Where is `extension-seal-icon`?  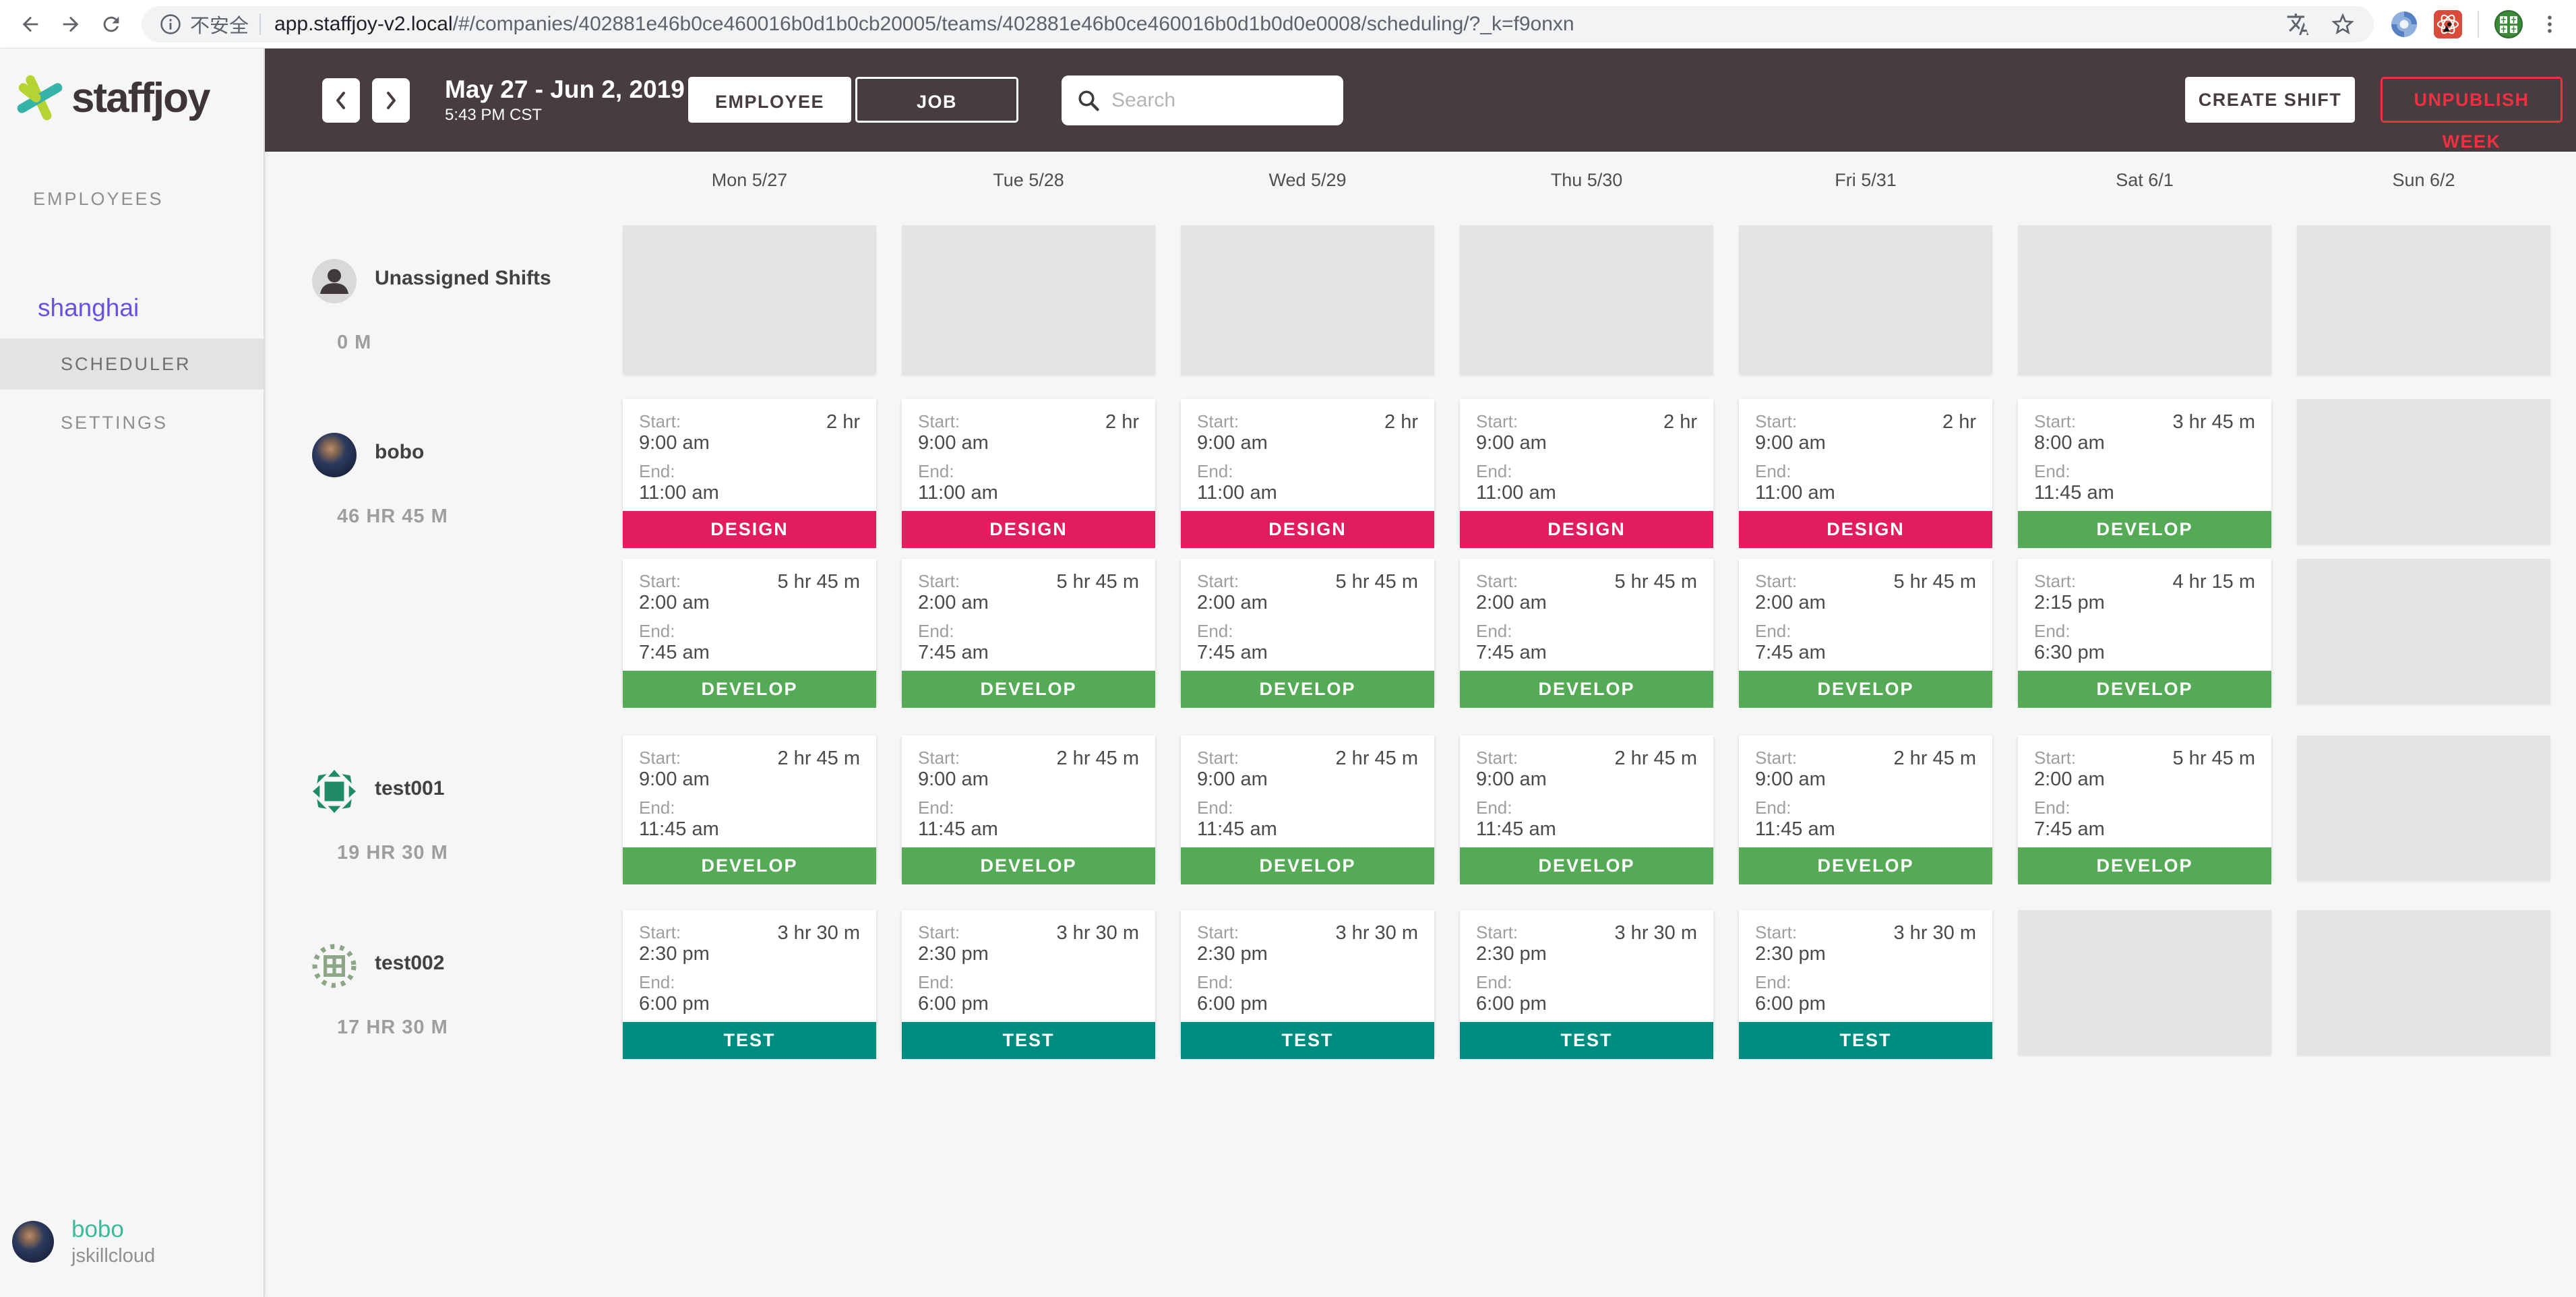
extension-seal-icon is located at coordinates (2509, 24).